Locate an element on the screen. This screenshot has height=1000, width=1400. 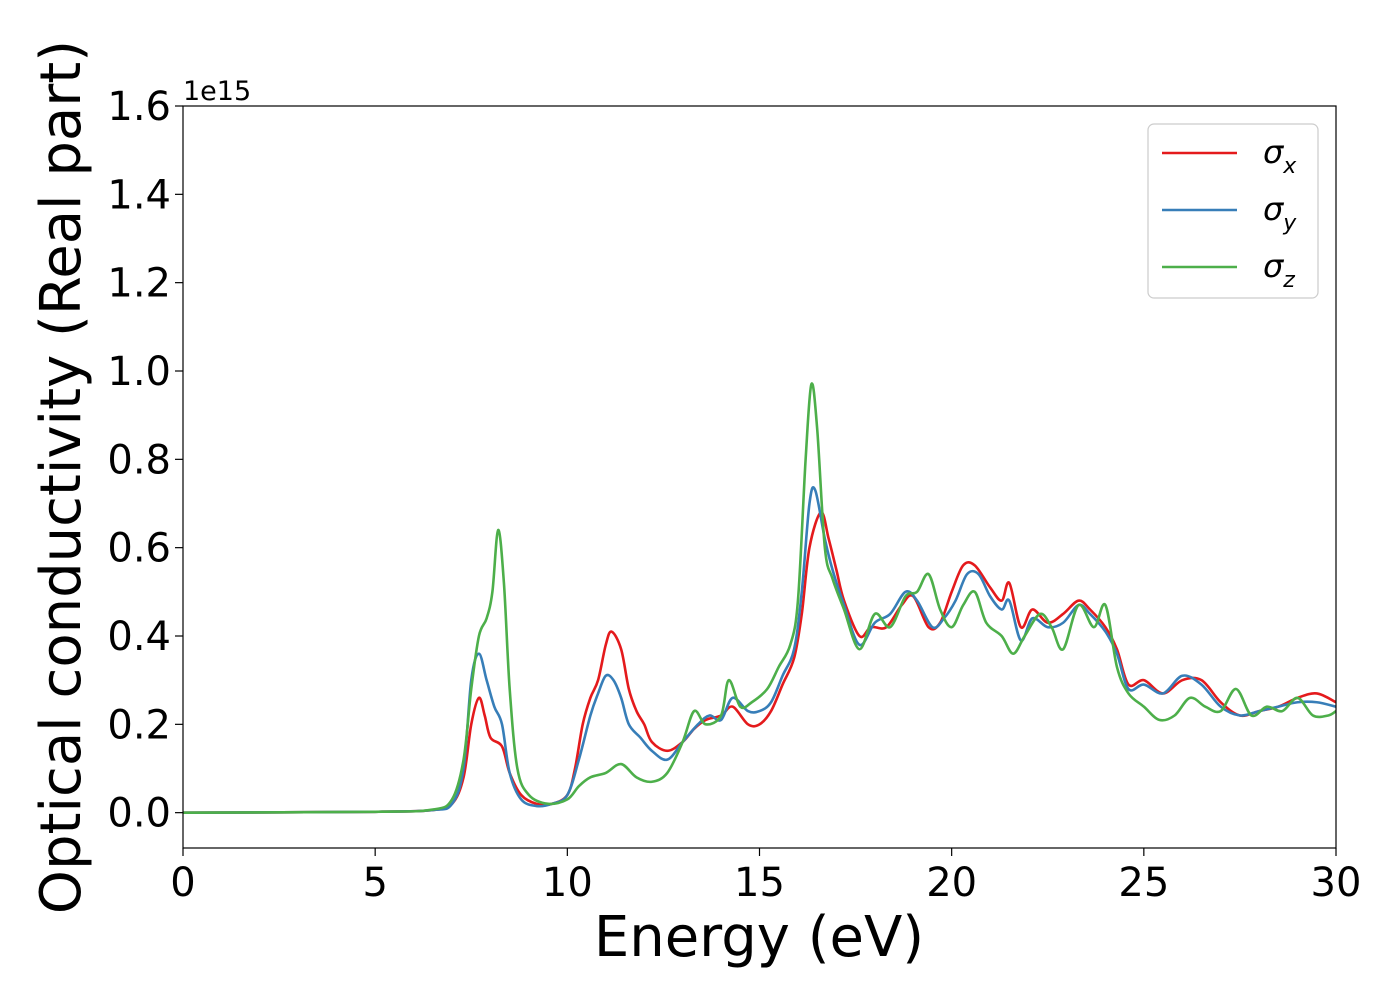
y-tick-label: 1.0 is located at coordinates (139, 372).